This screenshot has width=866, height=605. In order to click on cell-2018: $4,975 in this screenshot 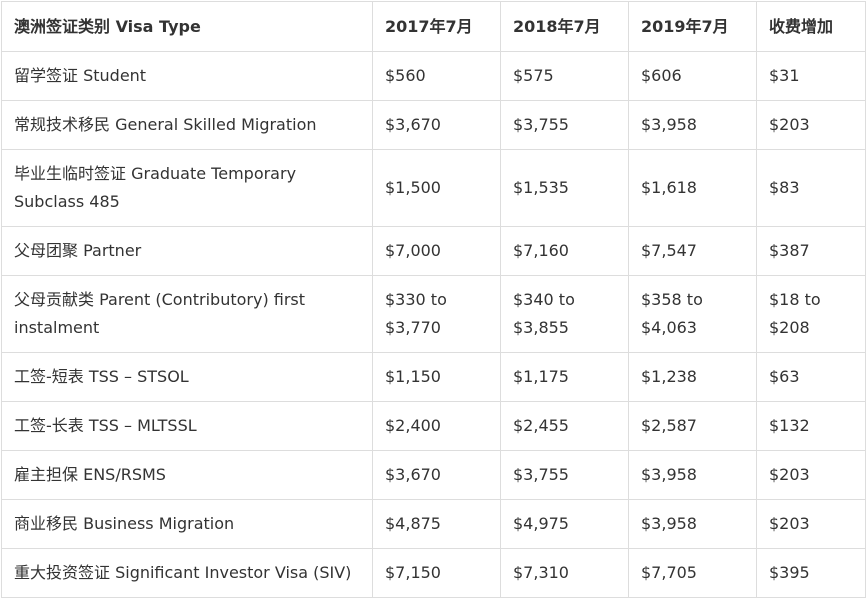, I will do `click(564, 524)`.